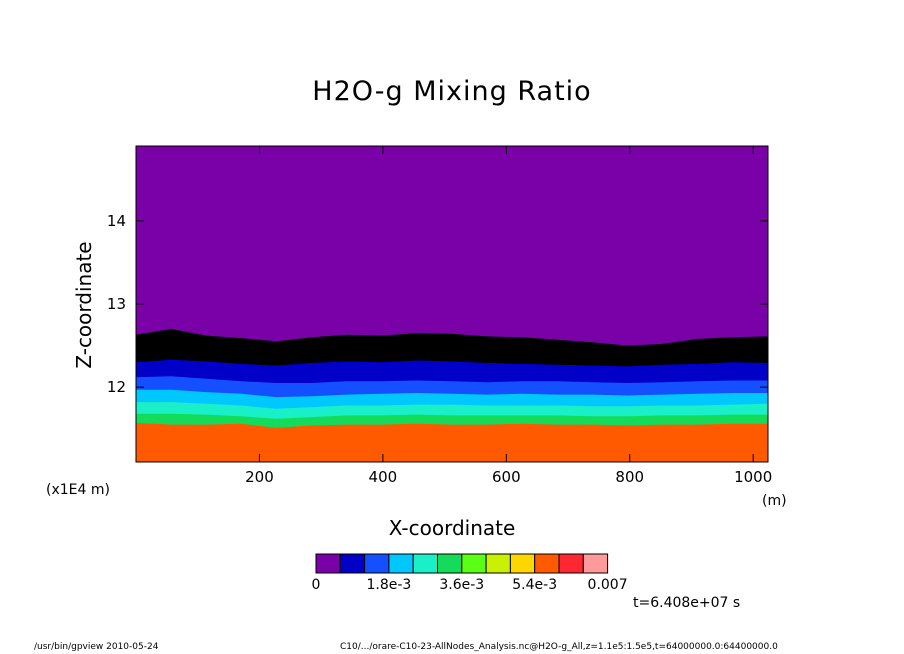  What do you see at coordinates (96, 647) in the screenshot?
I see `footer-left-text: /usr/bin/gpview 2010-05-24` at bounding box center [96, 647].